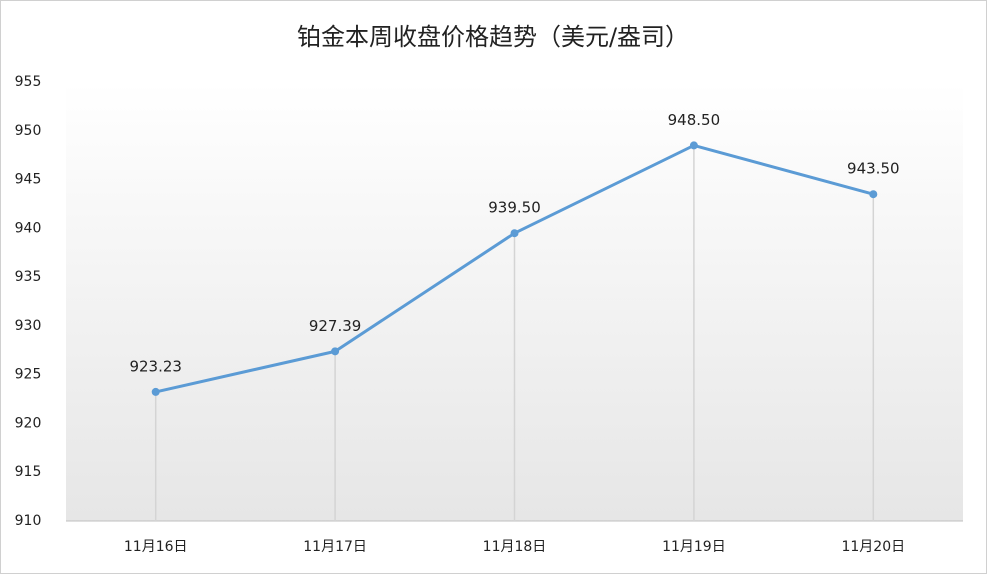  What do you see at coordinates (28, 326) in the screenshot?
I see `y-tick-label: 930` at bounding box center [28, 326].